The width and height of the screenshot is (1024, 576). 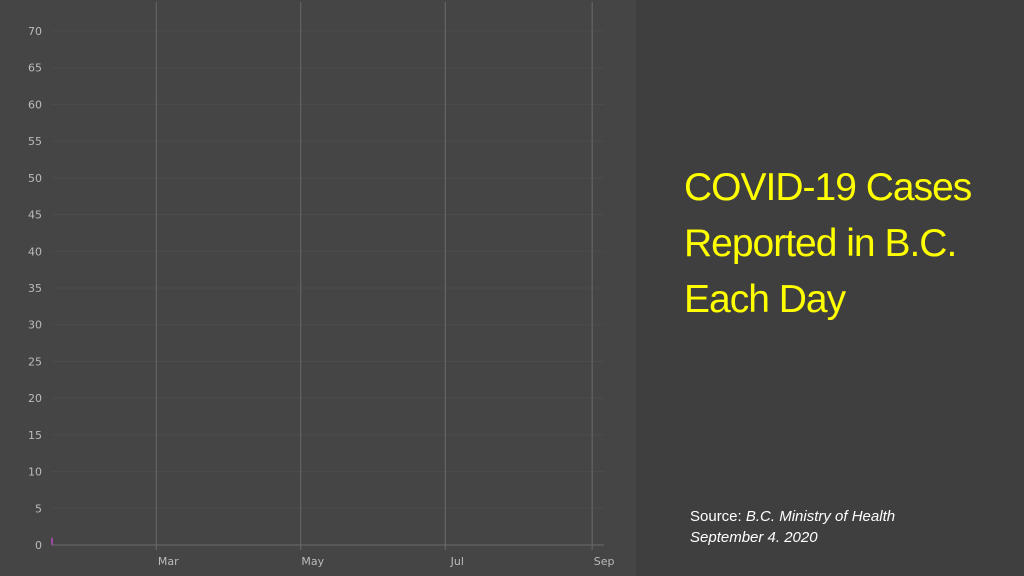 I want to click on title-line-2: Reported in B.C., so click(x=820, y=243).